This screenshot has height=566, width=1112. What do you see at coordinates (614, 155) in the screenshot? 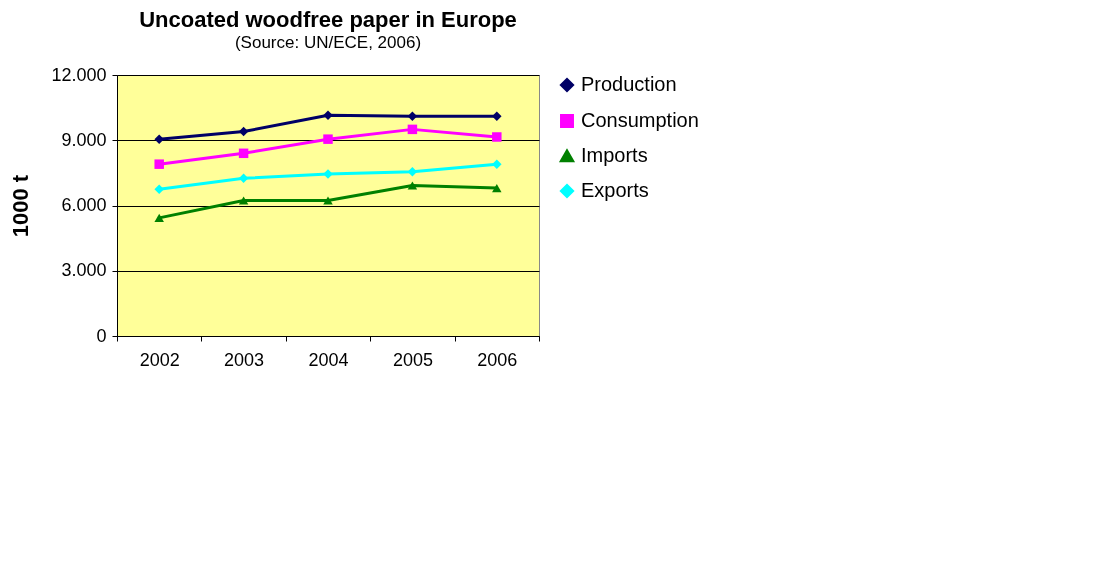
I see `legend-label: Imports` at bounding box center [614, 155].